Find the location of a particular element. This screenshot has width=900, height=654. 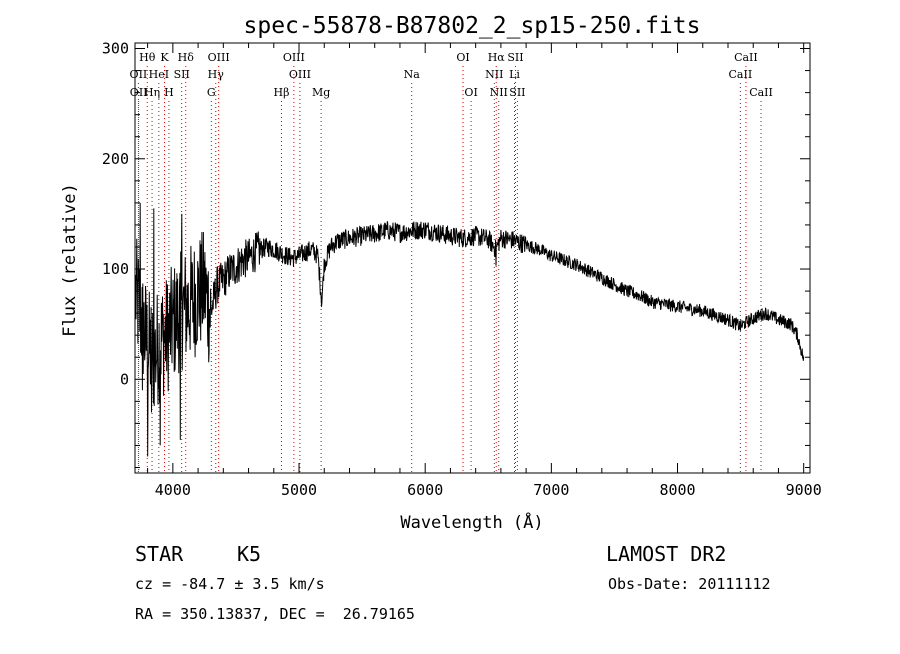

y-tick-label: 200 is located at coordinates (115, 159).